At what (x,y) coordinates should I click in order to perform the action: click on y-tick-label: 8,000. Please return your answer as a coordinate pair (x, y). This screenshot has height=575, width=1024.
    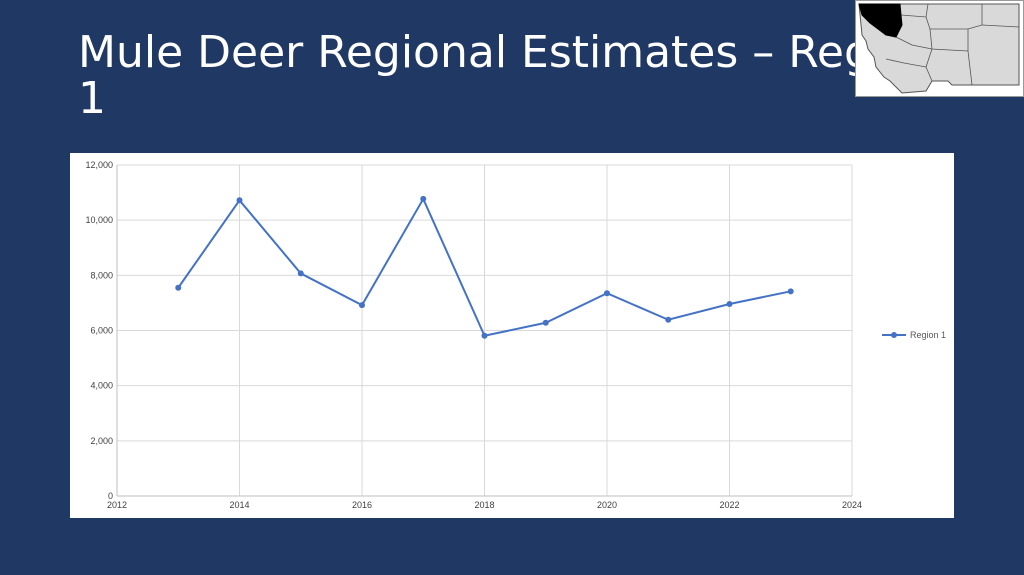
    Looking at the image, I should click on (101, 275).